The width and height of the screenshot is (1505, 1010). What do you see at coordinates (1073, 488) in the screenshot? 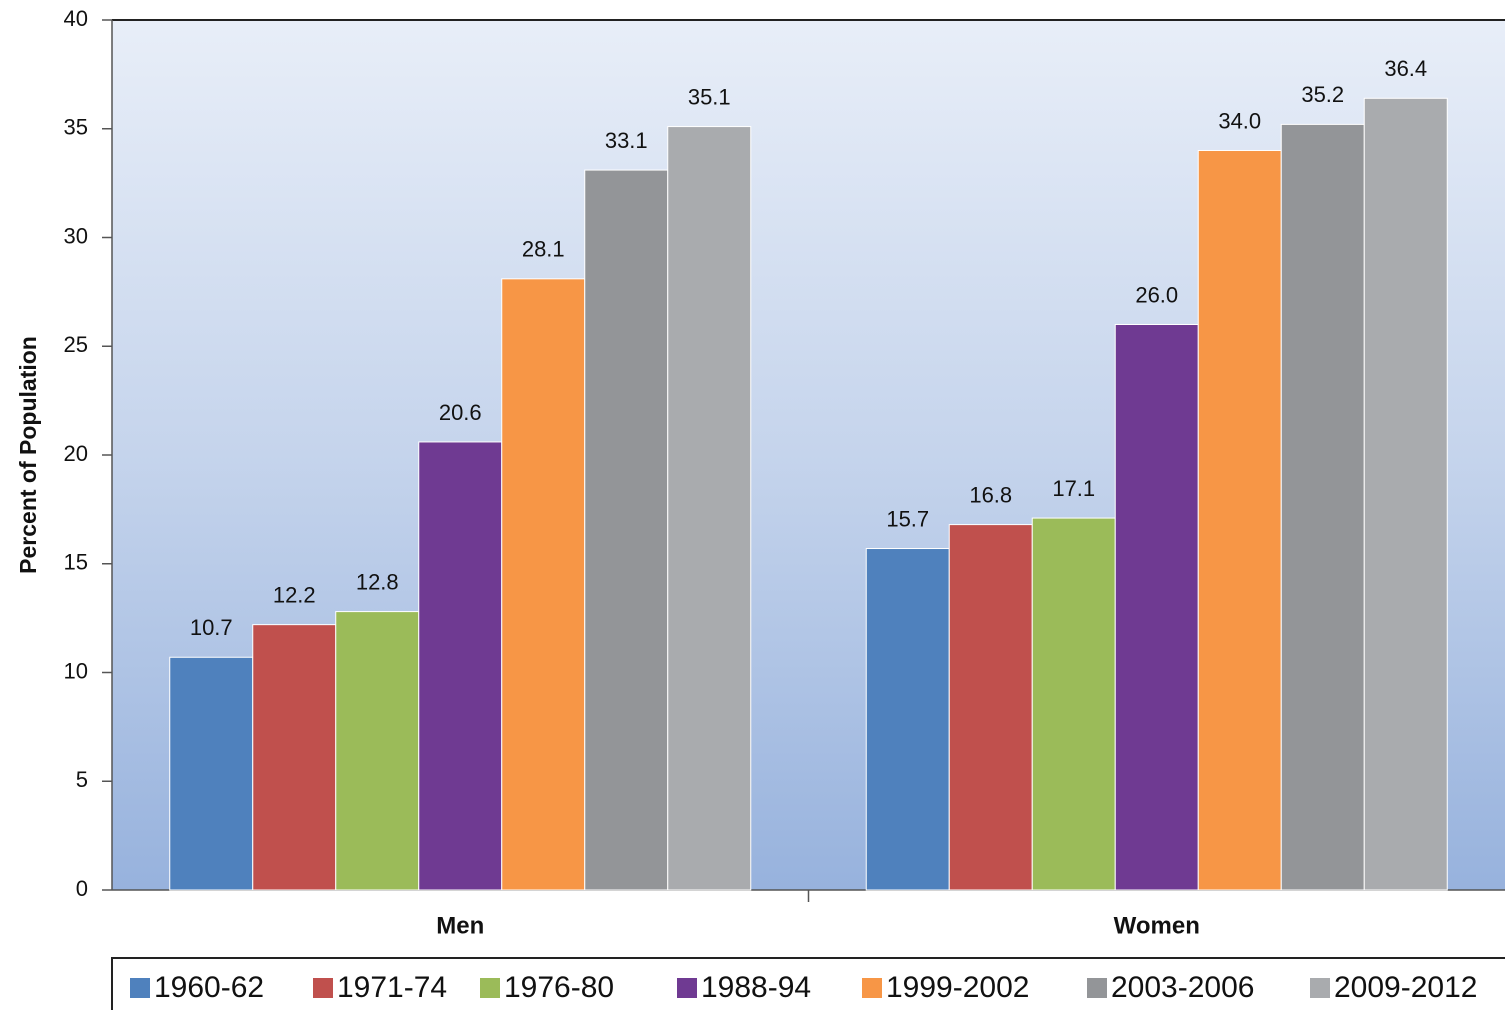
I see `value-label: 17.1` at bounding box center [1073, 488].